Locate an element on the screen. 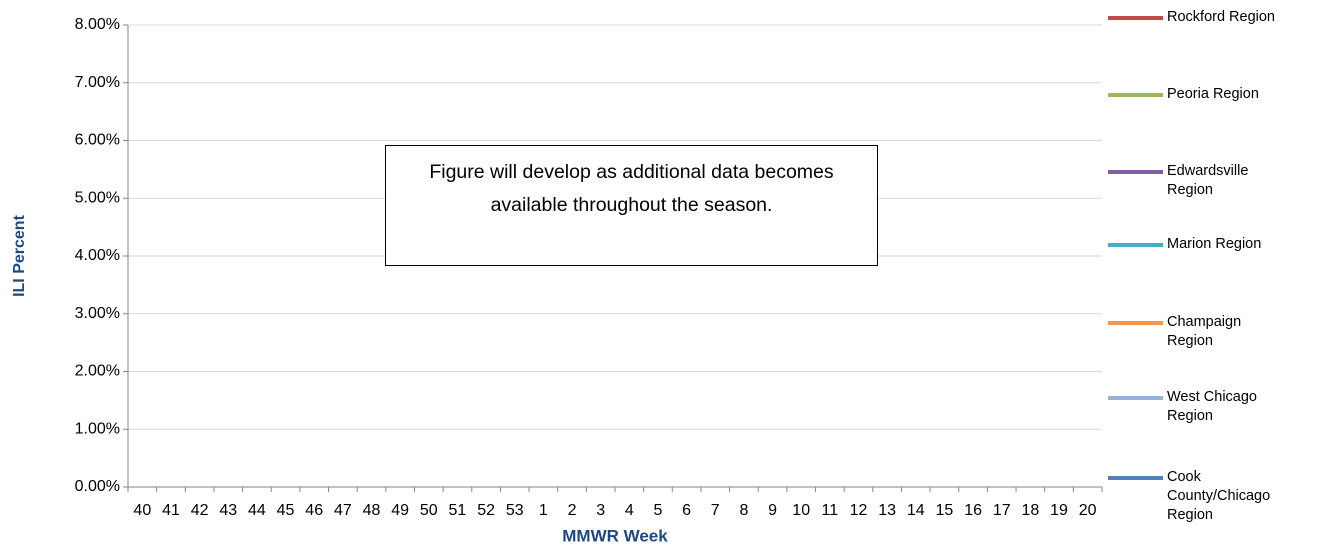 This screenshot has width=1338, height=550. x-tick-label: 43 is located at coordinates (228, 510).